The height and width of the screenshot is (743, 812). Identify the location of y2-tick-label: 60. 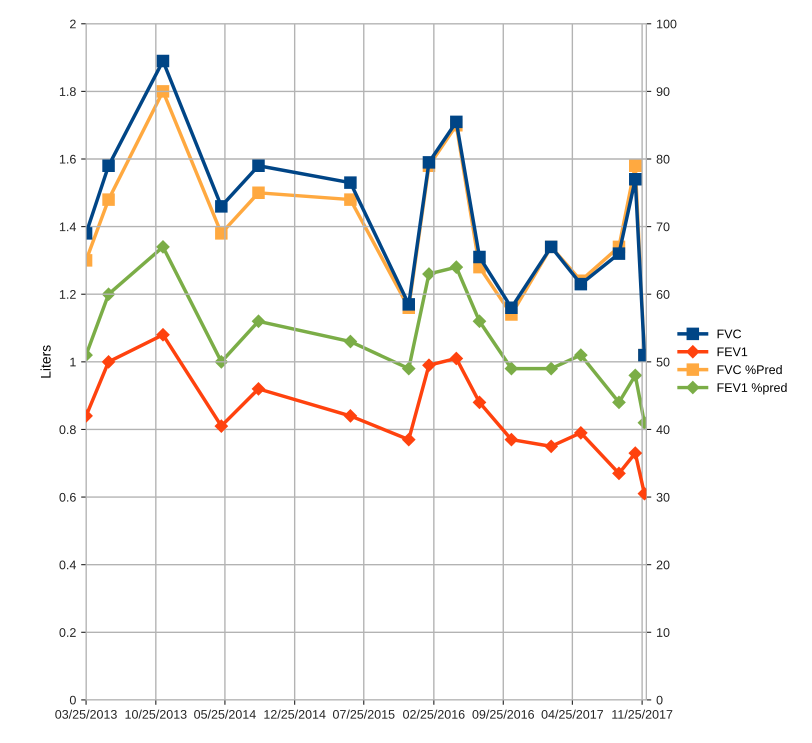
(663, 294).